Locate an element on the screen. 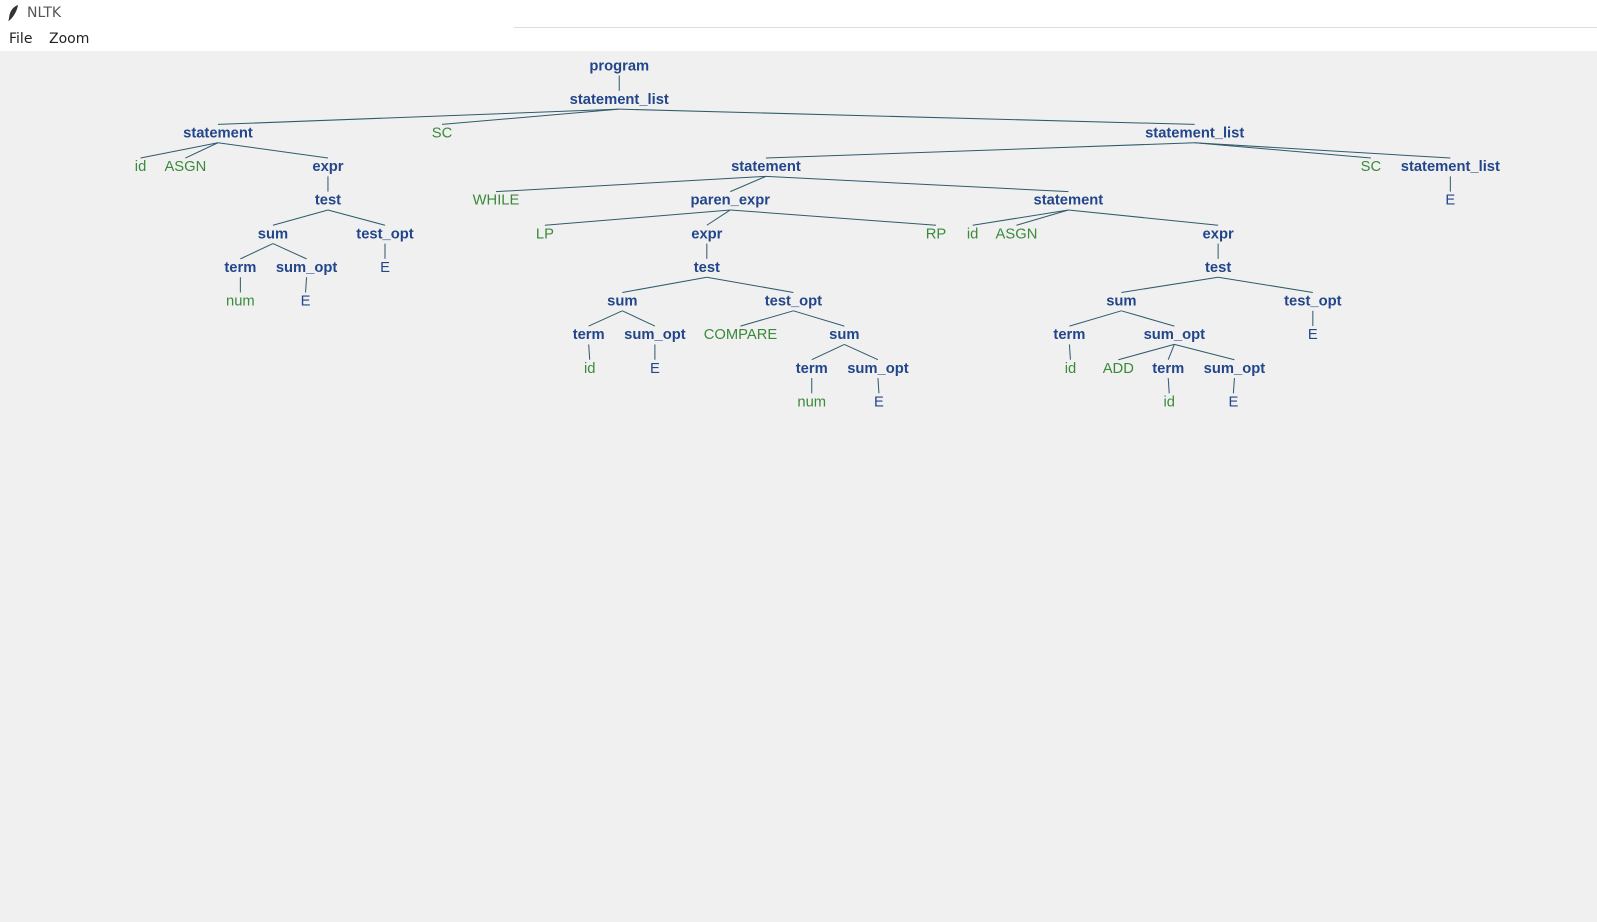  terminal-node: LP is located at coordinates (545, 234).